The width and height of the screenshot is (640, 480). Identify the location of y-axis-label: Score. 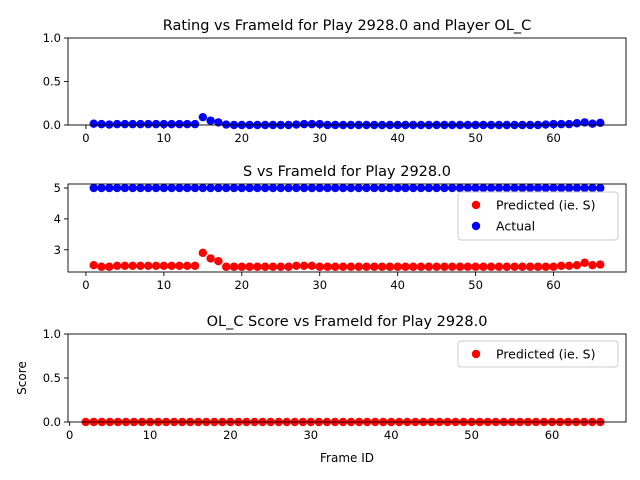
(22, 378).